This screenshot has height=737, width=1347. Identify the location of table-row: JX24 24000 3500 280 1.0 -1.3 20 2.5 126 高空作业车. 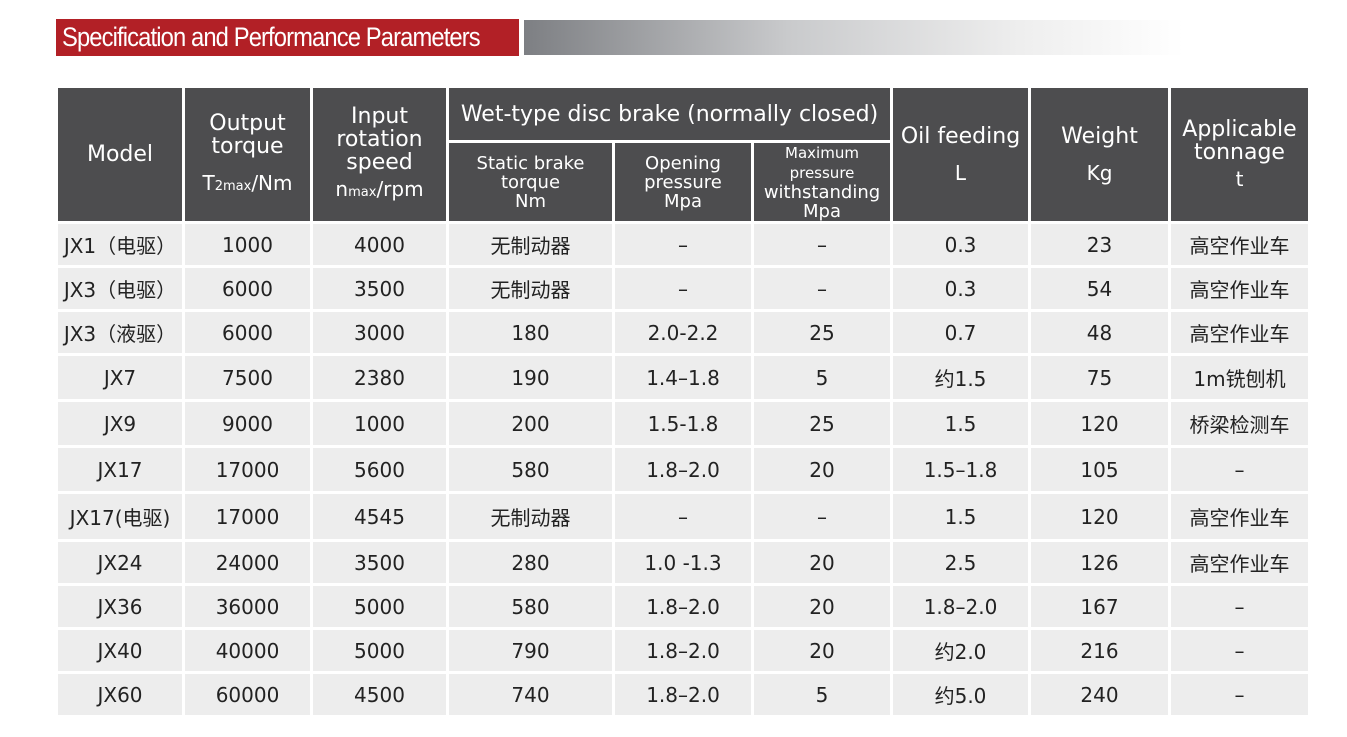
(683, 562).